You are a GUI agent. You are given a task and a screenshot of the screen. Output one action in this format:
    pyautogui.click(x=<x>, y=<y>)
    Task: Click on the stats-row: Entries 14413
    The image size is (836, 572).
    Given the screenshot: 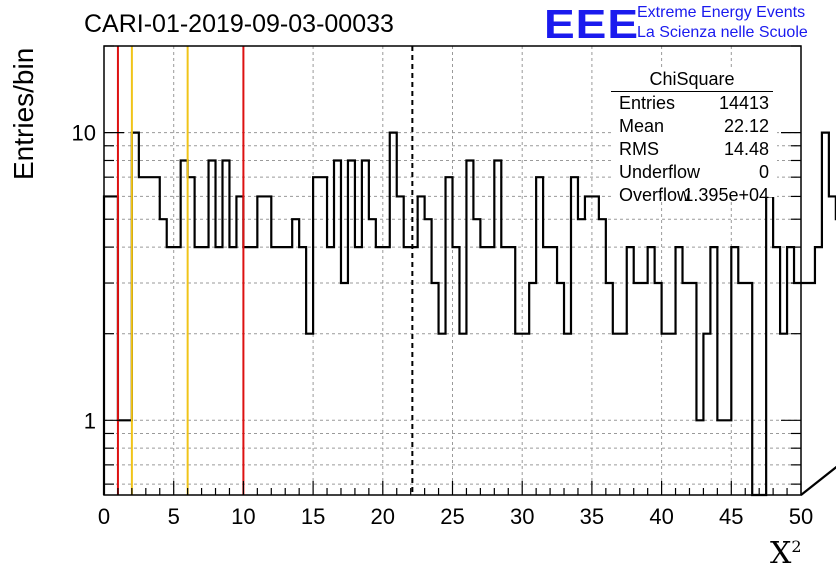 What is the action you would take?
    pyautogui.click(x=694, y=103)
    